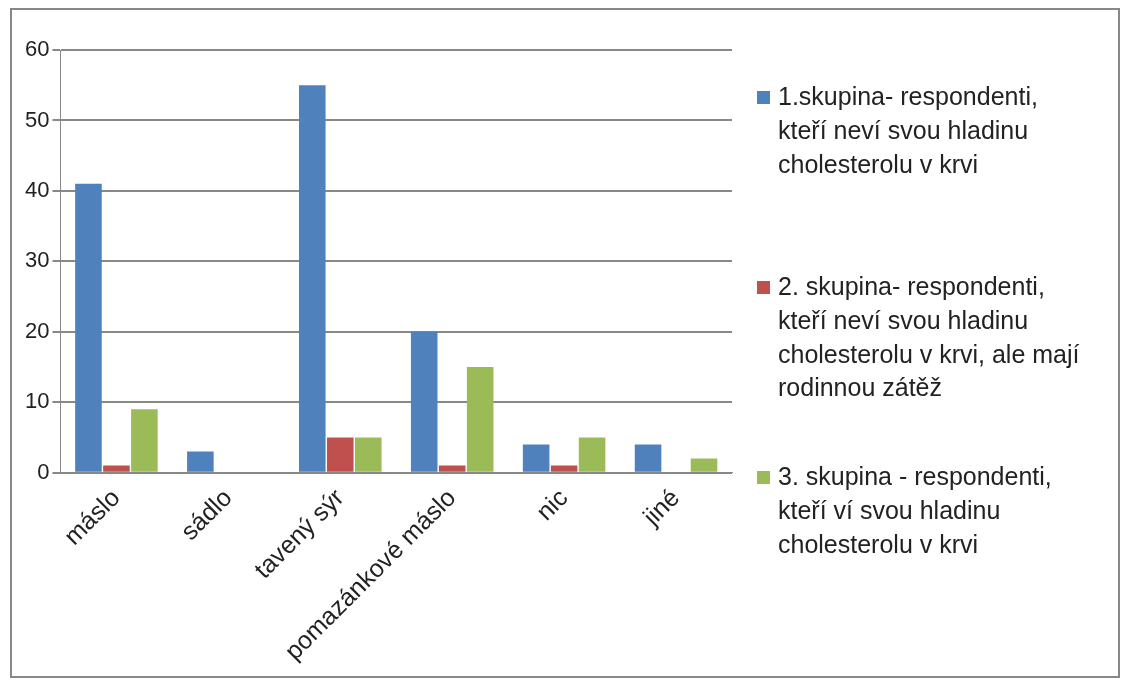 This screenshot has width=1134, height=686. What do you see at coordinates (37, 49) in the screenshot?
I see `y-tick-label: 60` at bounding box center [37, 49].